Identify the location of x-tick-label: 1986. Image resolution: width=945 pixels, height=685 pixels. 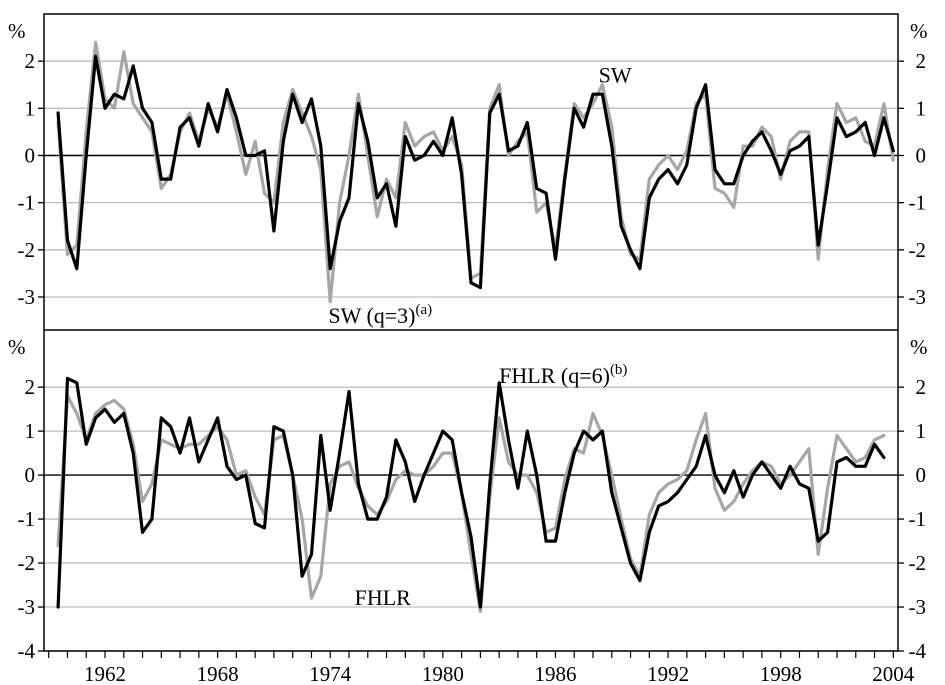
(555, 673).